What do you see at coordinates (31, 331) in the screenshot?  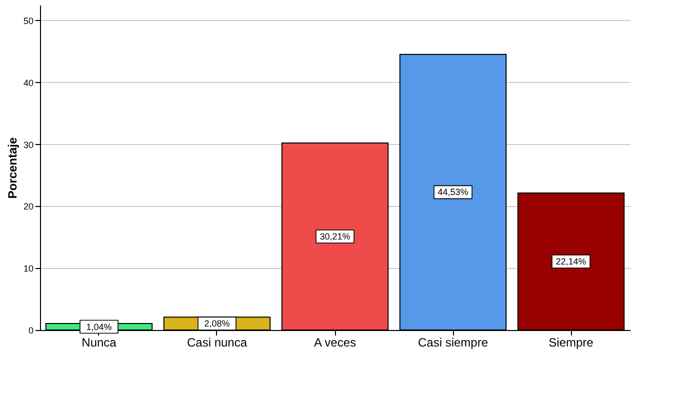 I see `y-tick-label: 0` at bounding box center [31, 331].